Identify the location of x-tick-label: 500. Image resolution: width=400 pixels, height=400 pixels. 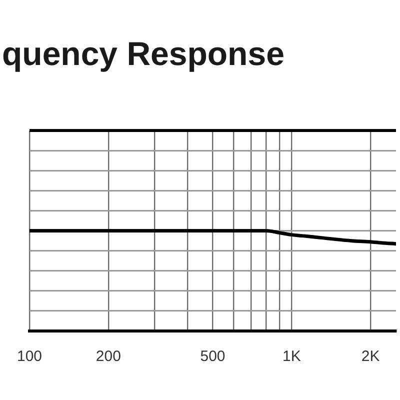
(213, 357).